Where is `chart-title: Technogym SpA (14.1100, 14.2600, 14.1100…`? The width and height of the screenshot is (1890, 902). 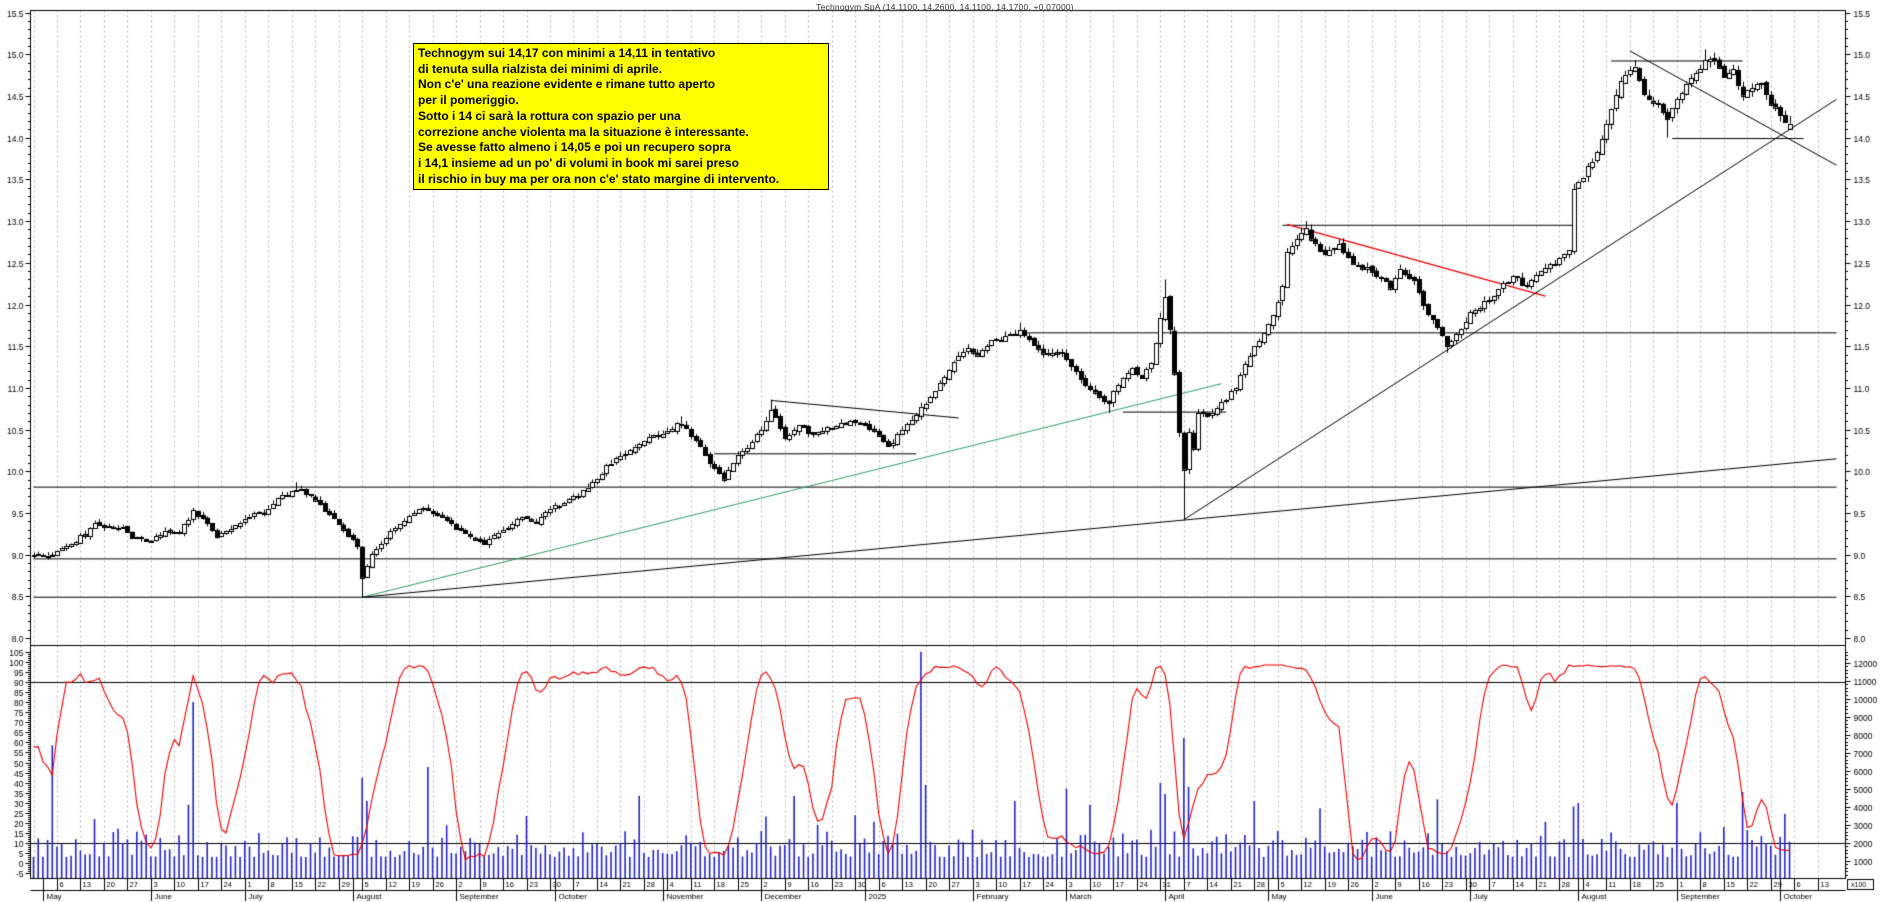
chart-title: Technogym SpA (14.1100, 14.2600, 14.1100… is located at coordinates (945, 7).